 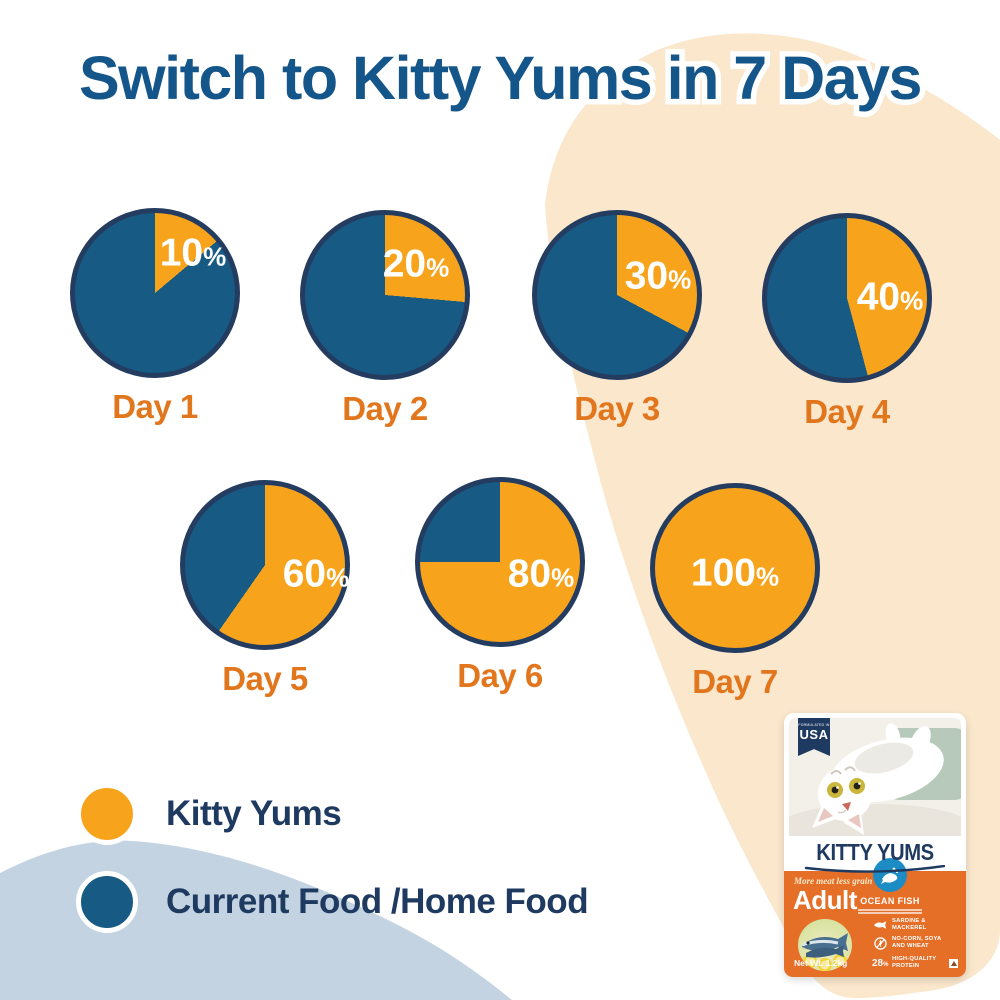 I want to click on feature-text: NO-CORN, SOYA AND WHEAT, so click(x=917, y=943).